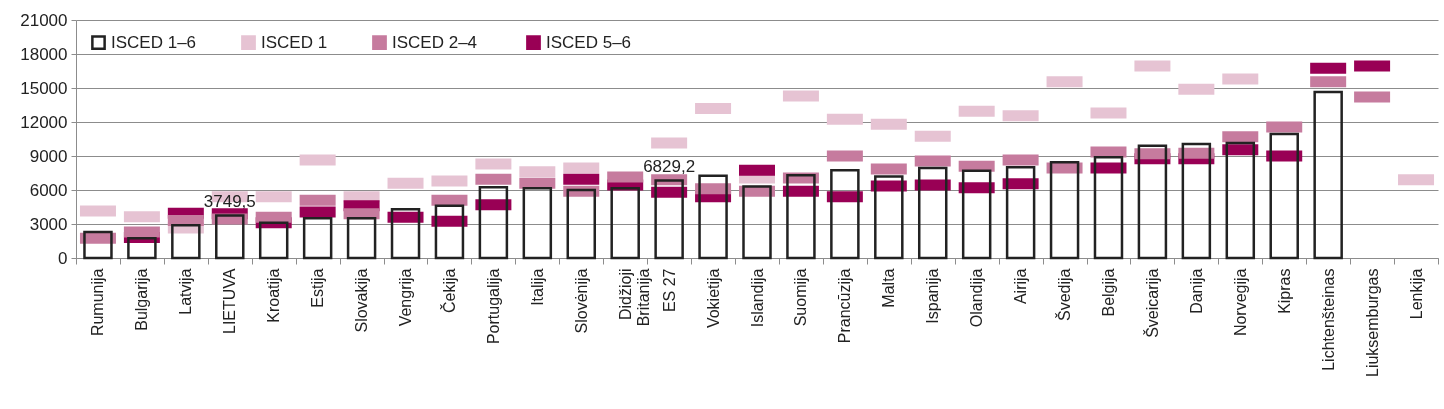 The width and height of the screenshot is (1444, 409). Describe the element at coordinates (230, 301) in the screenshot. I see `x-tick-label: LIETUVA` at that location.